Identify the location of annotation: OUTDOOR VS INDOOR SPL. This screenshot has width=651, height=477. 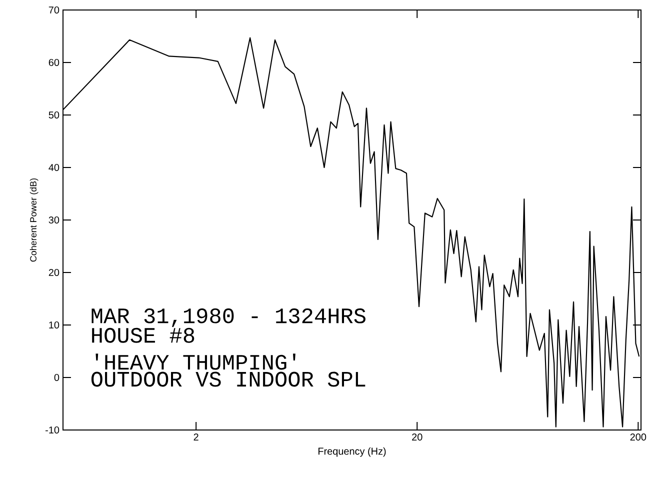
(228, 379).